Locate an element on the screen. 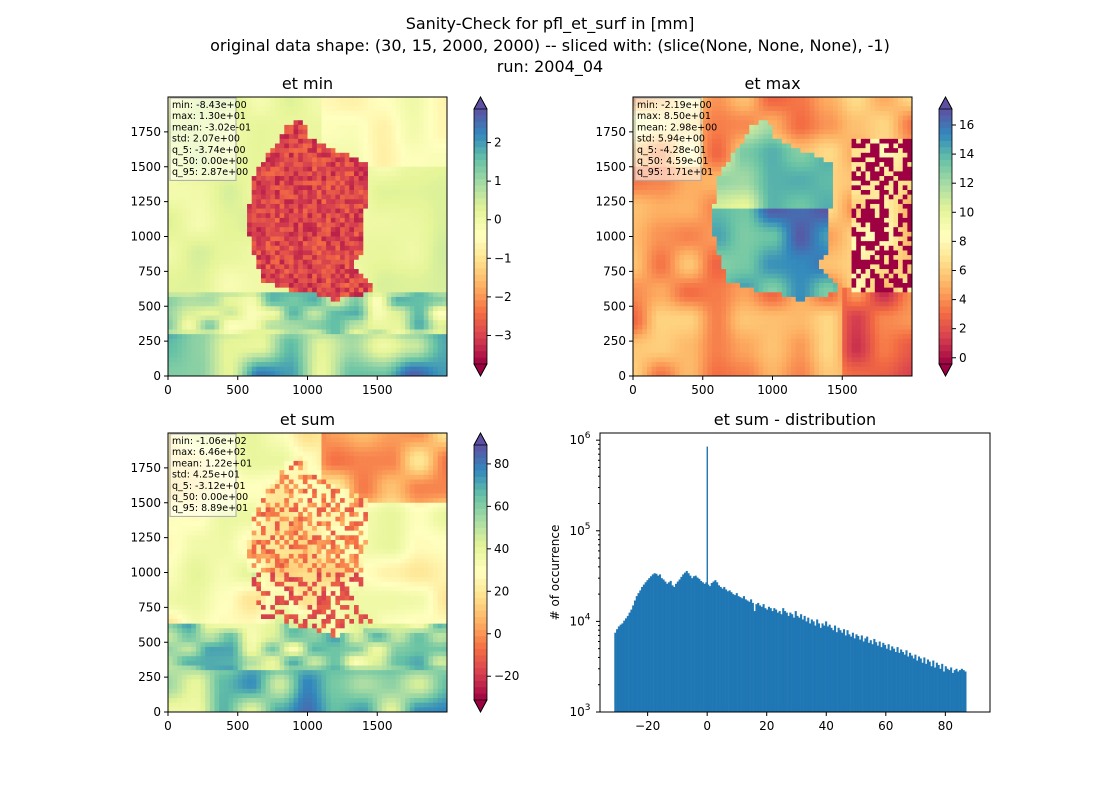  stats-line: q_95: 8.89e+01 is located at coordinates (210, 508).